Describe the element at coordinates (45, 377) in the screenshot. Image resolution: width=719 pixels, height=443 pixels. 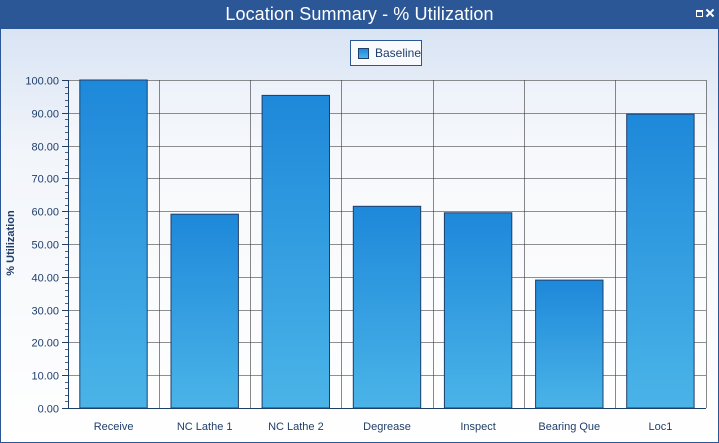
I see `y-tick-label: 10.00` at that location.